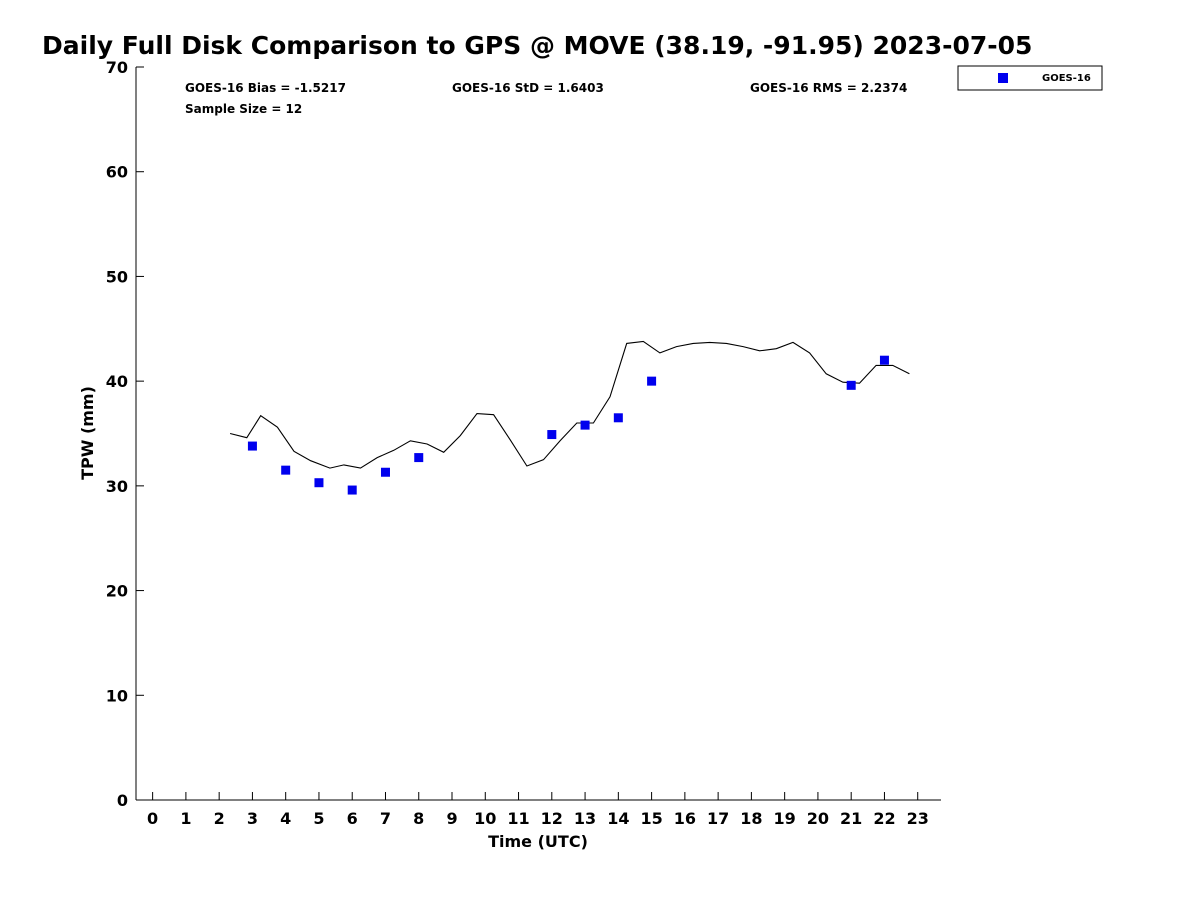 Image resolution: width=1200 pixels, height=900 pixels. I want to click on y-tick-label: 40, so click(117, 381).